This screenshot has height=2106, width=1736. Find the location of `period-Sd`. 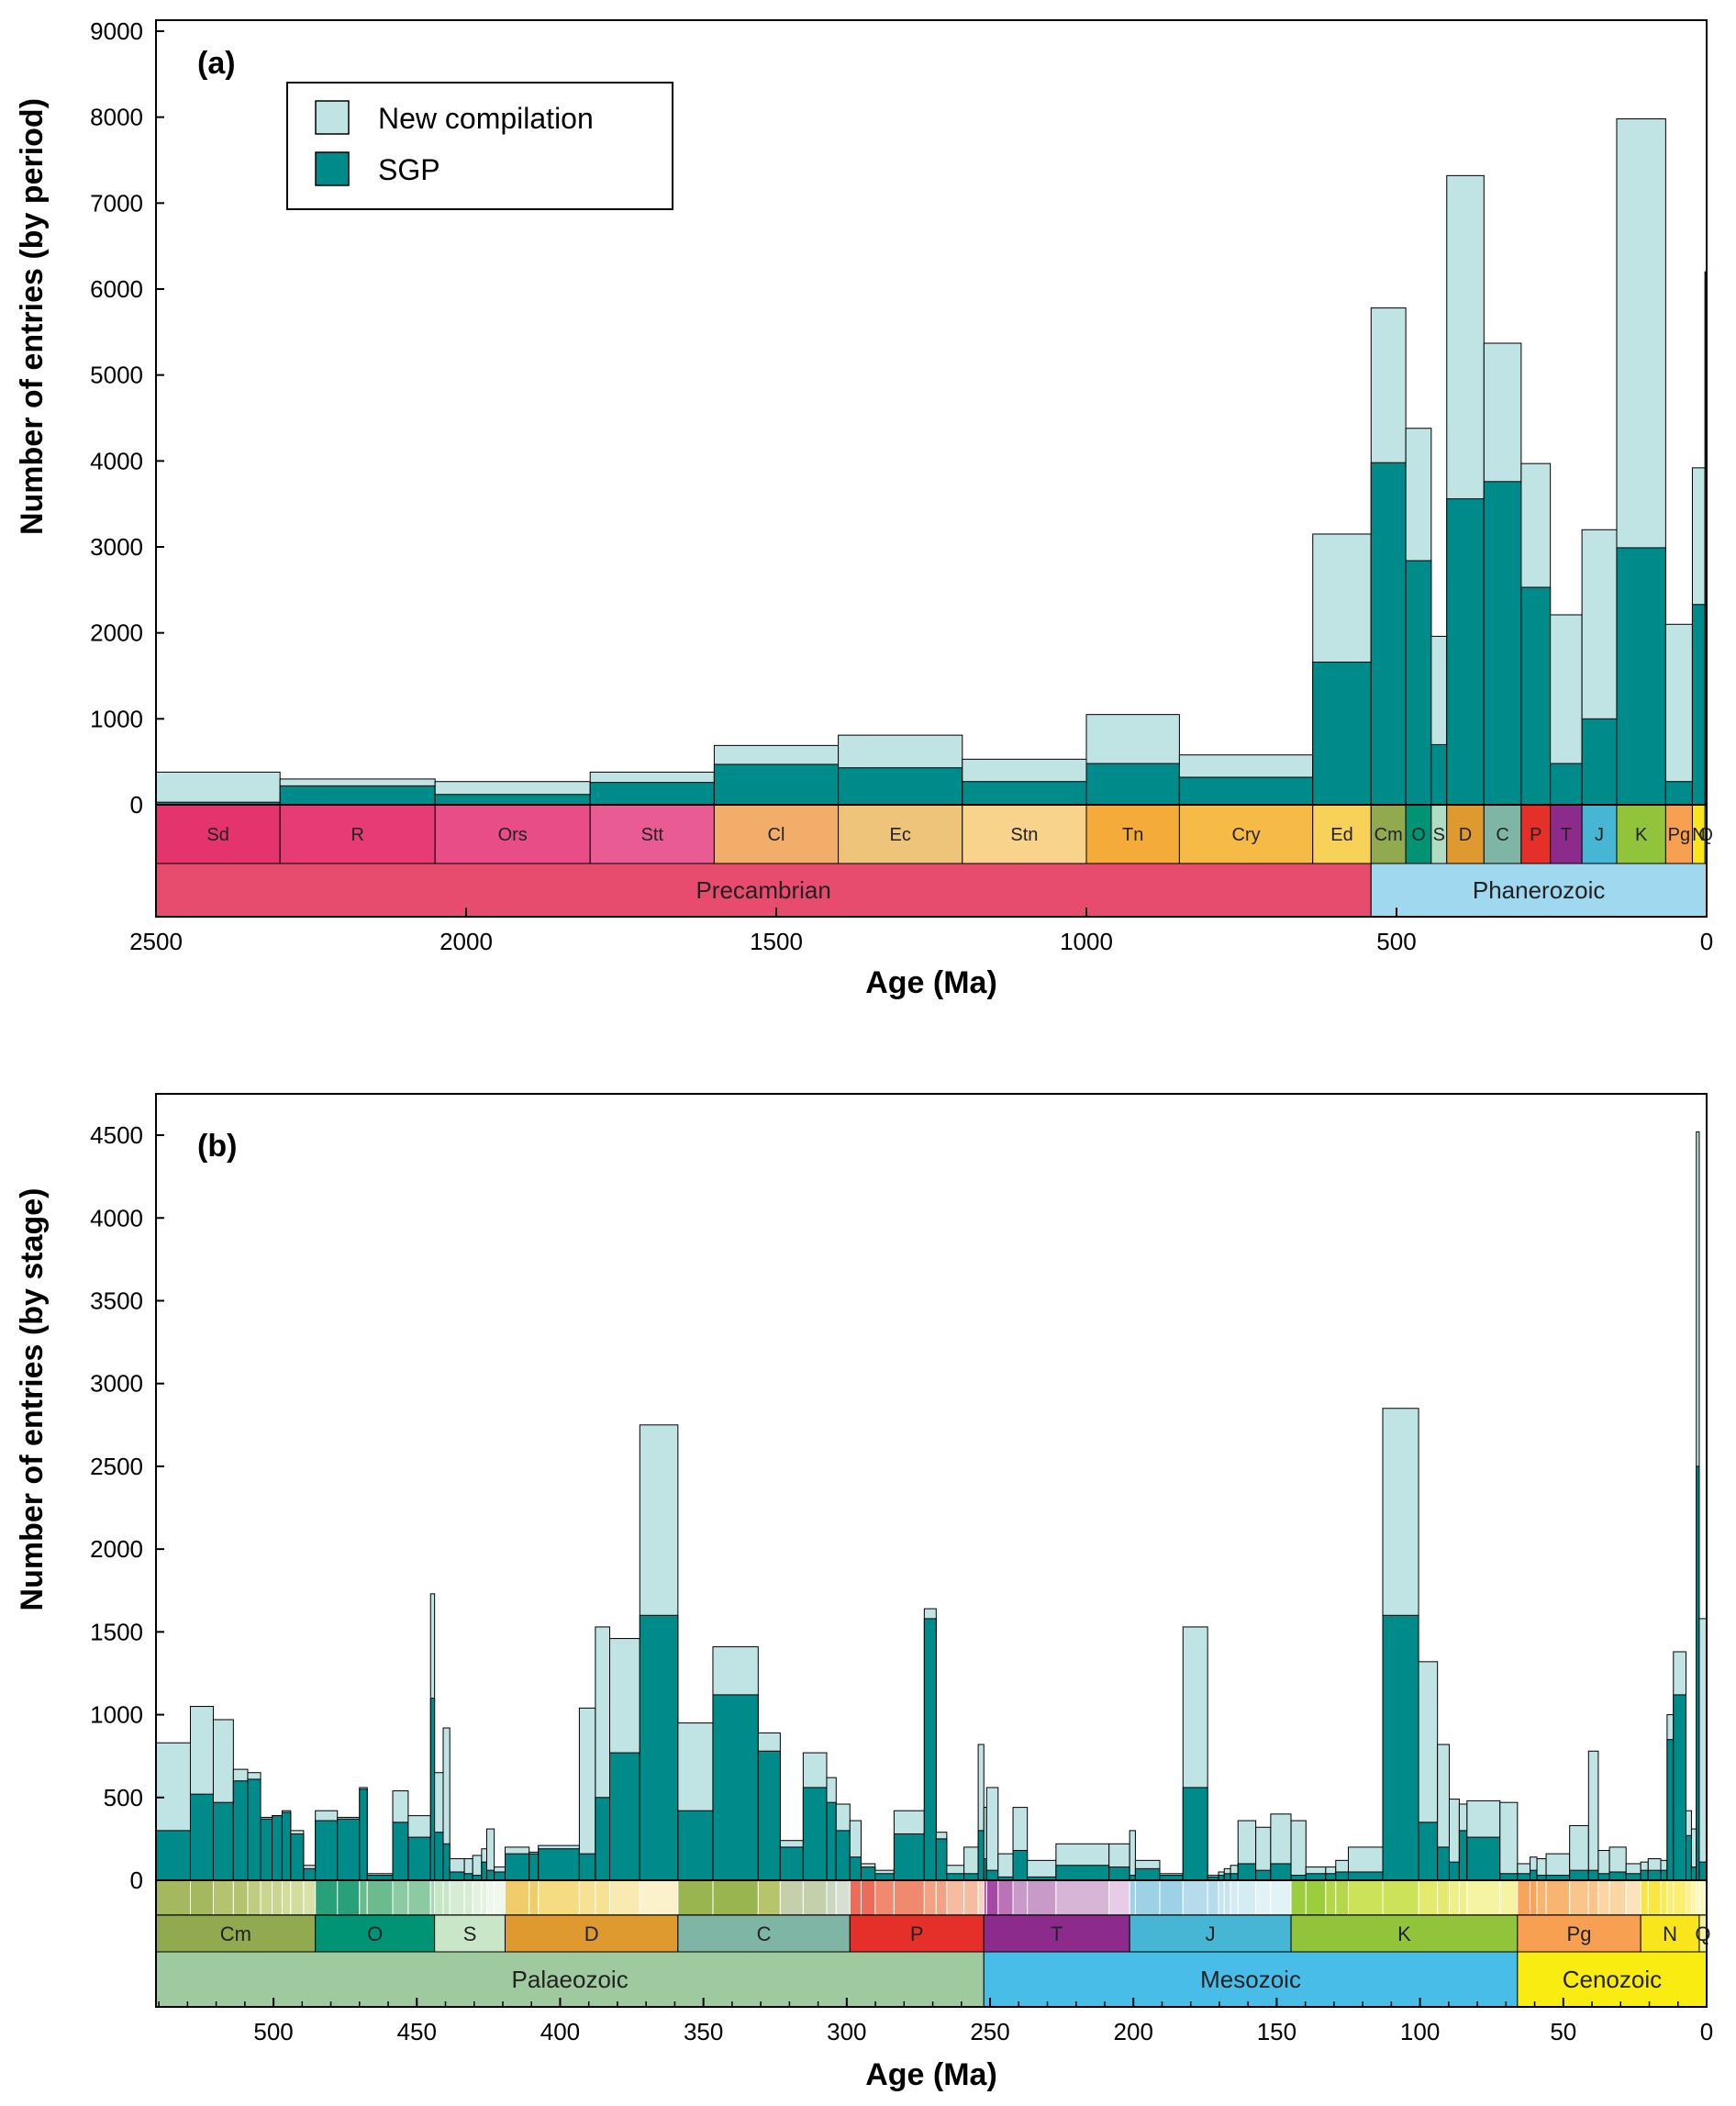

period-Sd is located at coordinates (218, 834).